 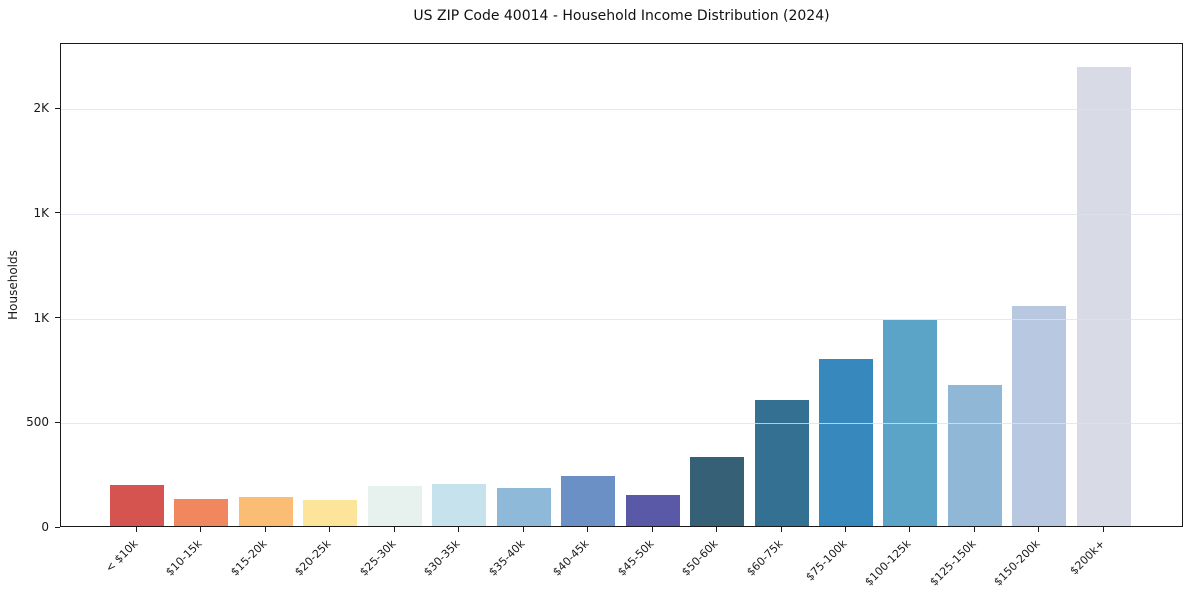 I want to click on bar-$60-75k, so click(x=781, y=463).